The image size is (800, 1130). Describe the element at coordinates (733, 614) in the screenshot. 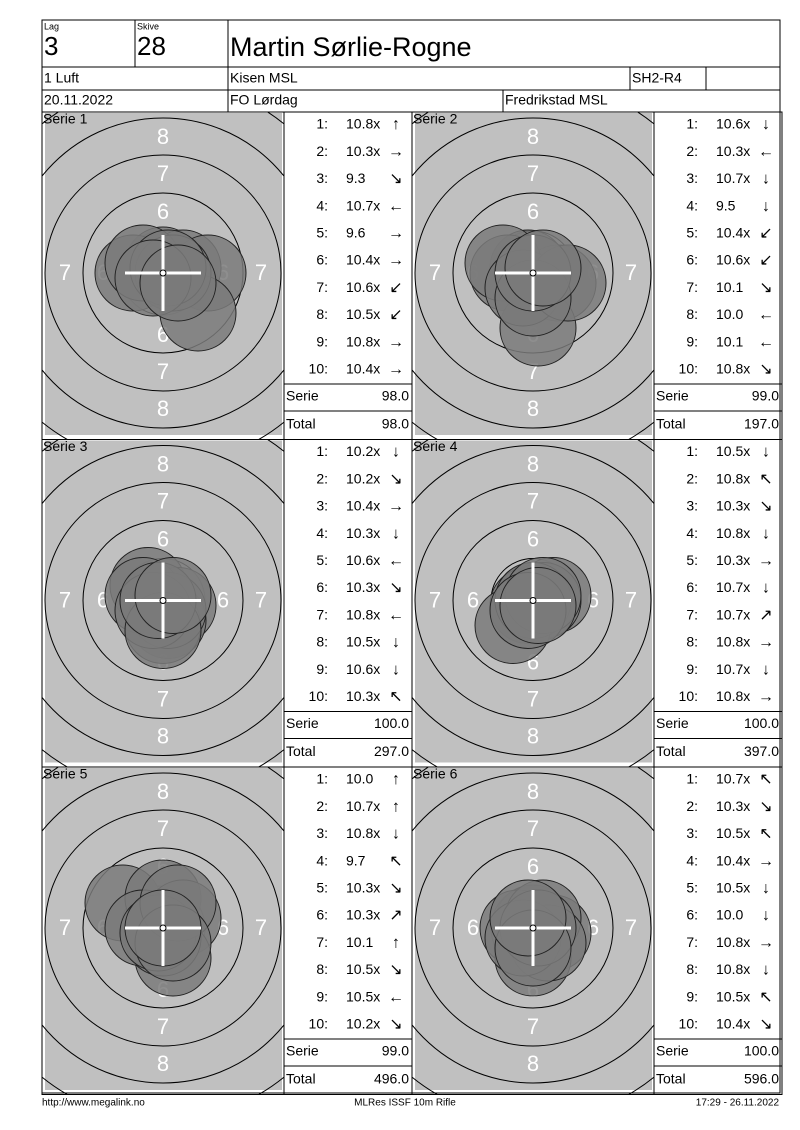

I see `shot-score: 10.7x` at that location.